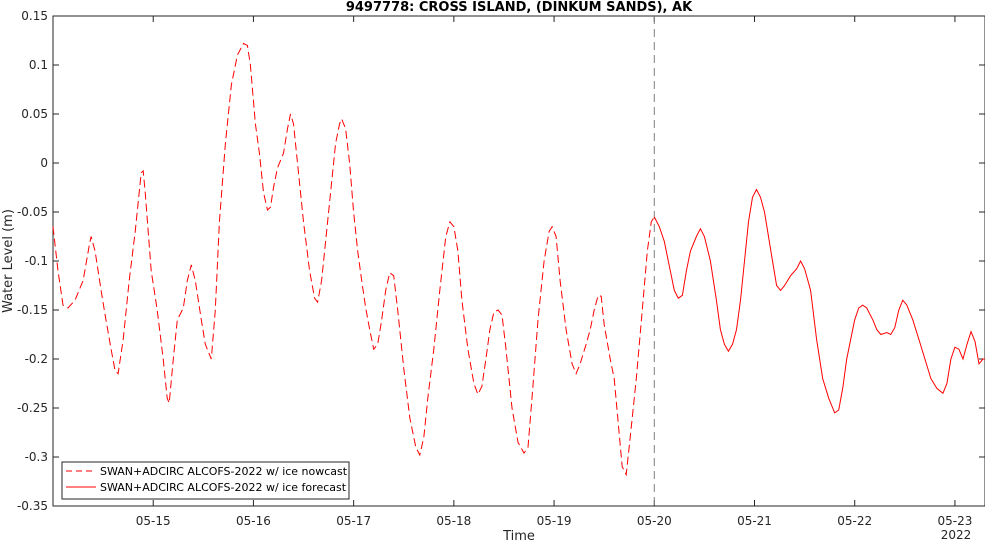 The width and height of the screenshot is (985, 541). I want to click on y-tick-label: -0.2, so click(36, 359).